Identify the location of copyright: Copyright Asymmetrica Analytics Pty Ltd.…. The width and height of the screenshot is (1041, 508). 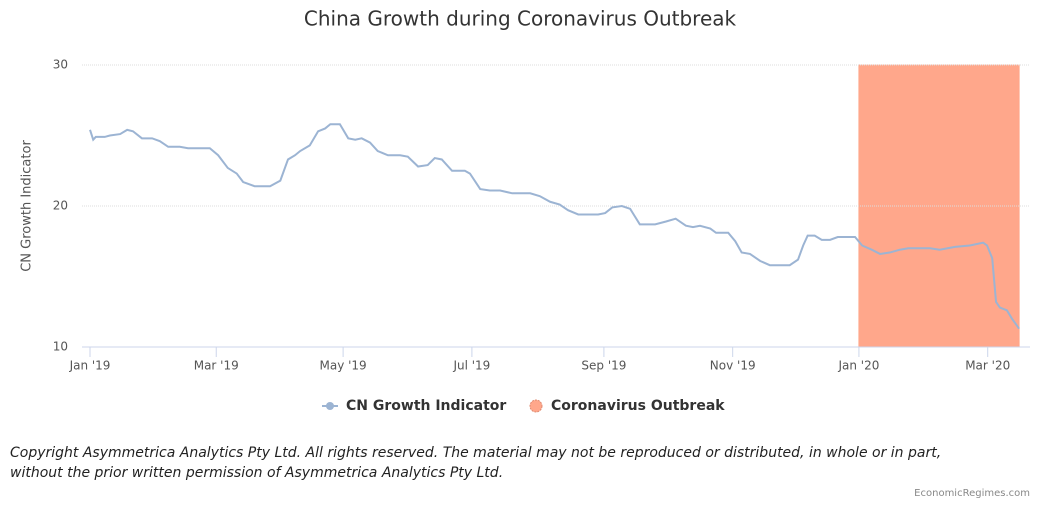
(475, 453).